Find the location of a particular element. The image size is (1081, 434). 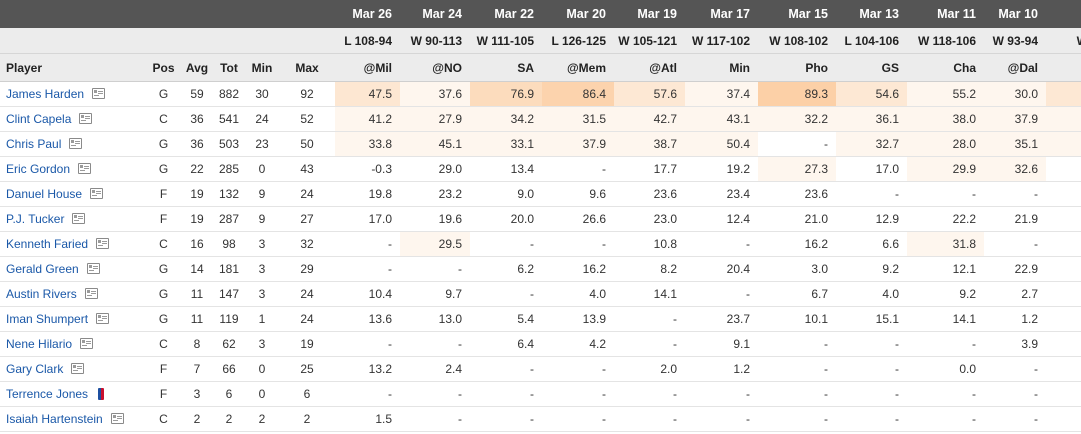

player-name-link: James Harden is located at coordinates (45, 94).